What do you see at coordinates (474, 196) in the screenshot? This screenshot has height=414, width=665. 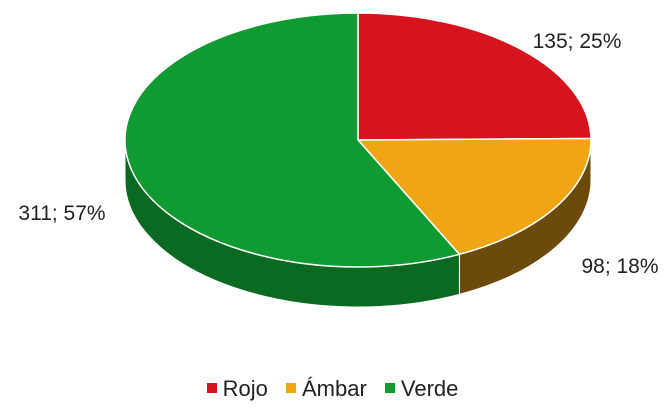 I see `pie-slice-ambar` at bounding box center [474, 196].